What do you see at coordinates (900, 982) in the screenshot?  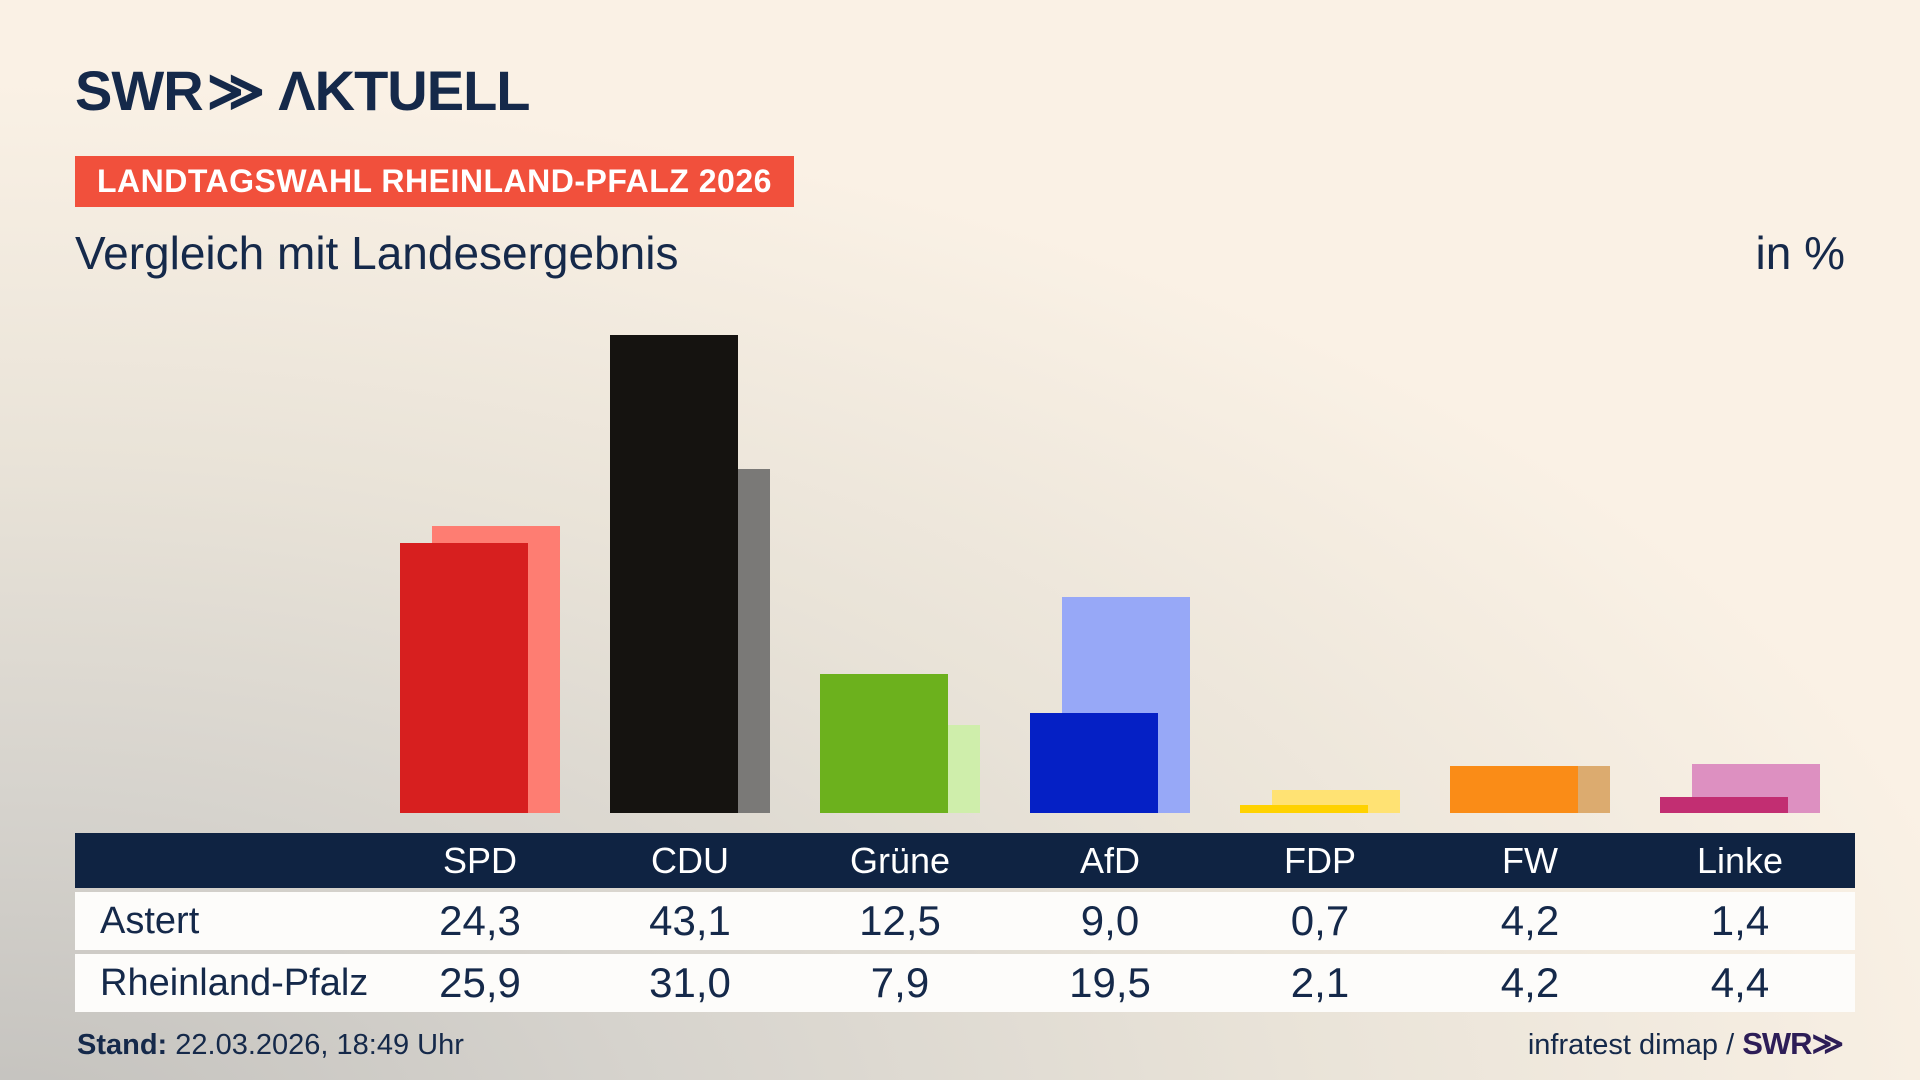 I see `table-row-rheinland-pfalz-gr-ne: 7,9` at bounding box center [900, 982].